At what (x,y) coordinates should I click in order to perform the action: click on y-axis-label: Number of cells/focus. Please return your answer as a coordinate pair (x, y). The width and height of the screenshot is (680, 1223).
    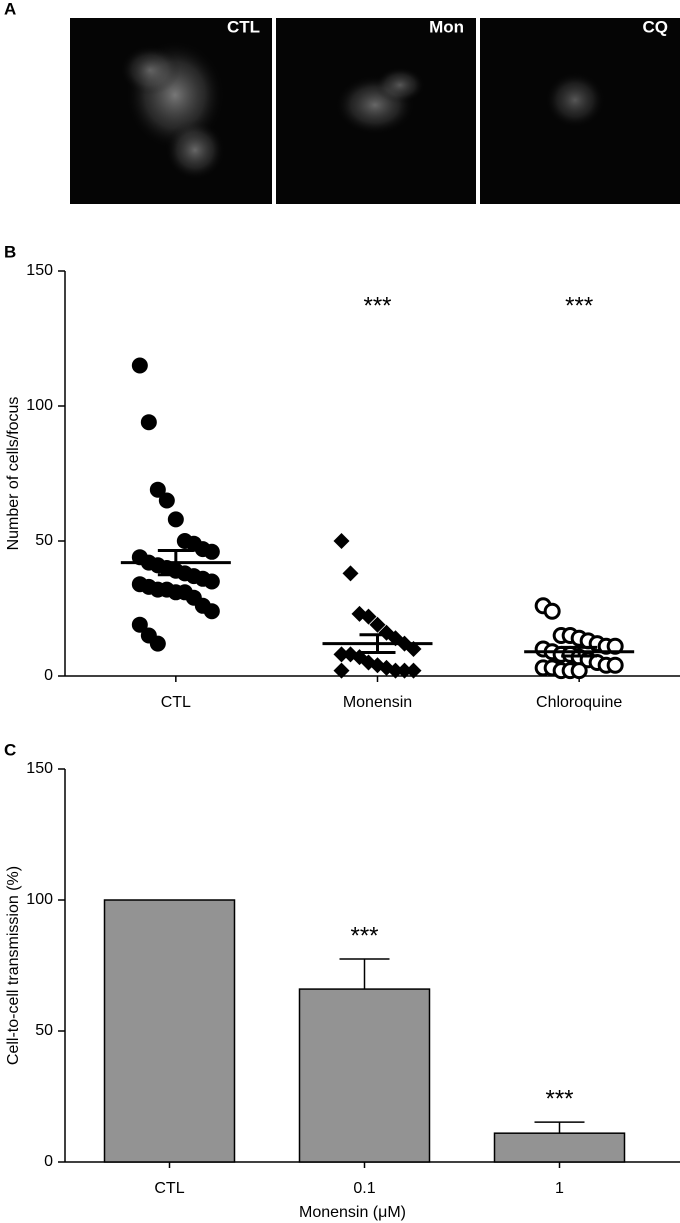
    Looking at the image, I should click on (13, 474).